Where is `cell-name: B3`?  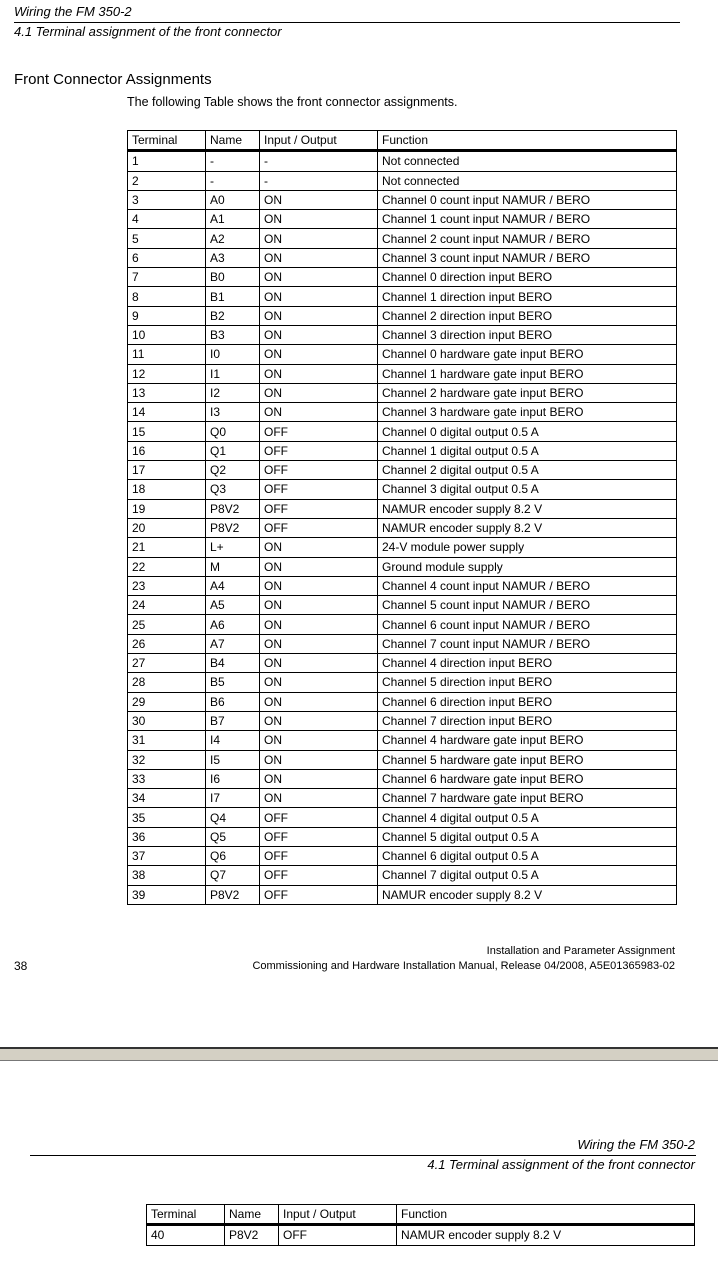 cell-name: B3 is located at coordinates (232, 335).